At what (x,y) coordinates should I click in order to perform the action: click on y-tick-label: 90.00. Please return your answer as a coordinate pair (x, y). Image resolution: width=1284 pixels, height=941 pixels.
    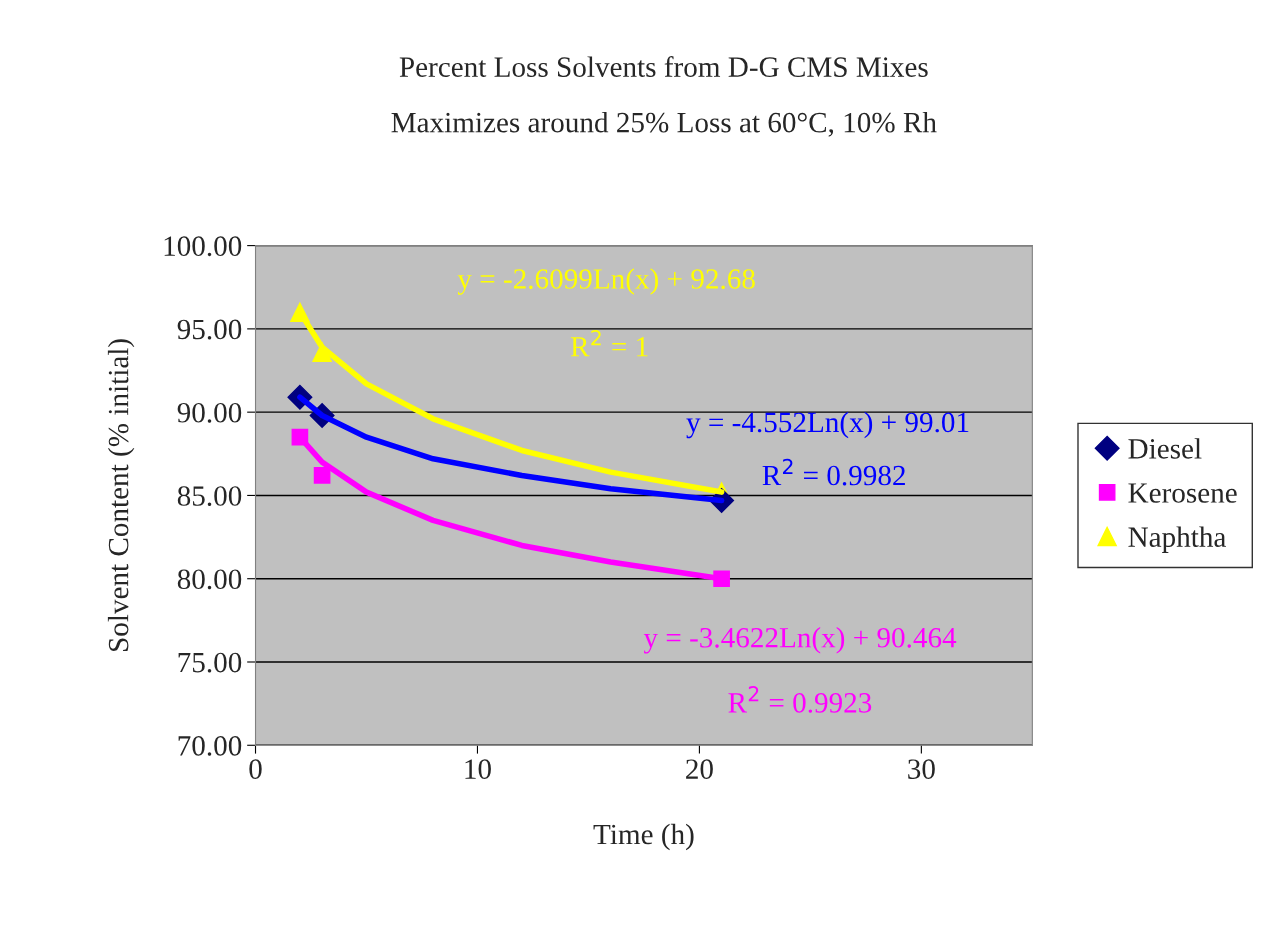
    Looking at the image, I should click on (209, 412).